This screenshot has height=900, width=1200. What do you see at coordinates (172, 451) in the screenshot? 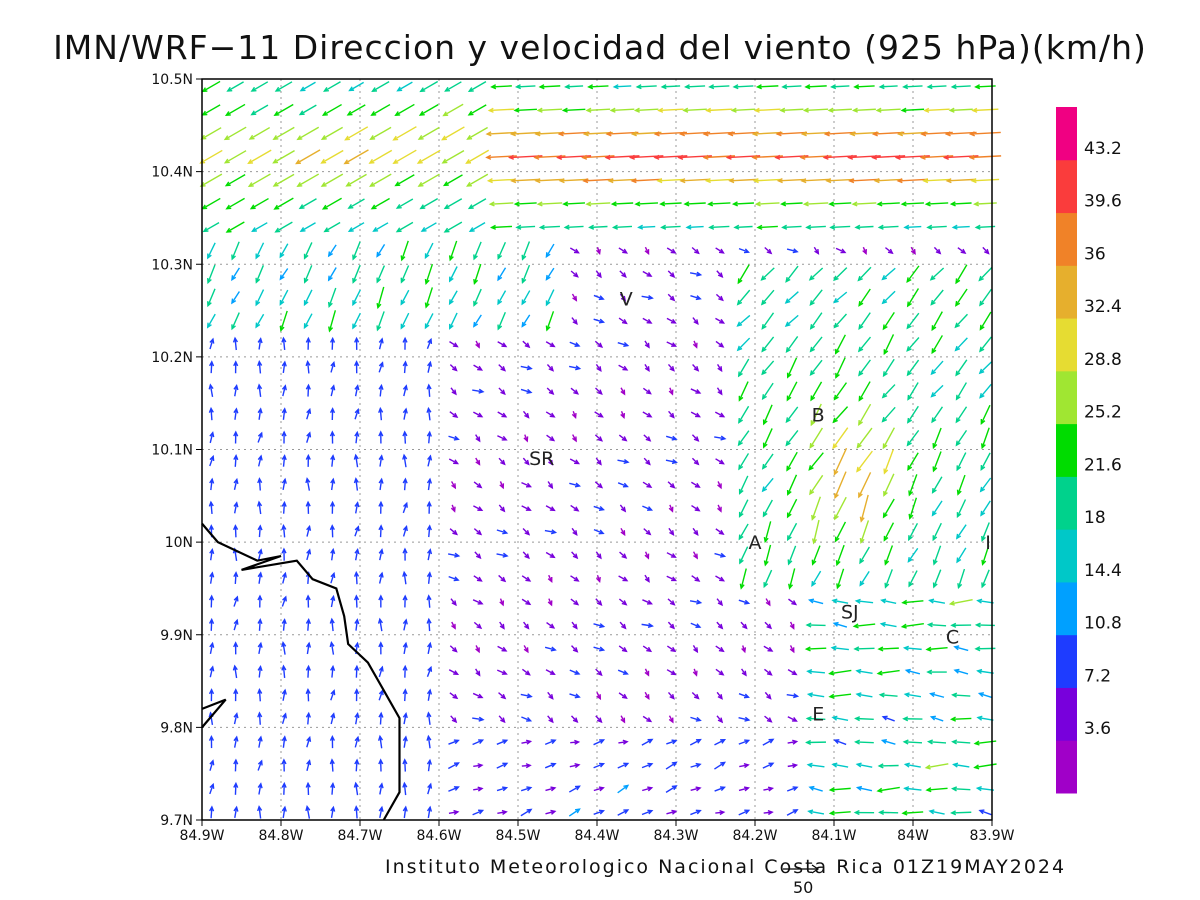
I see `y-tick-label: 10.1N` at bounding box center [172, 451].